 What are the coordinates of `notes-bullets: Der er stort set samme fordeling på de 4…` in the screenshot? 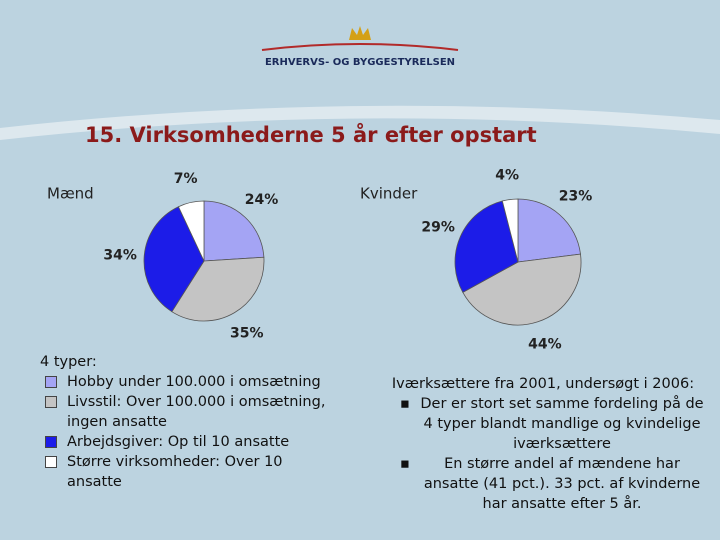 It's located at (548, 454).